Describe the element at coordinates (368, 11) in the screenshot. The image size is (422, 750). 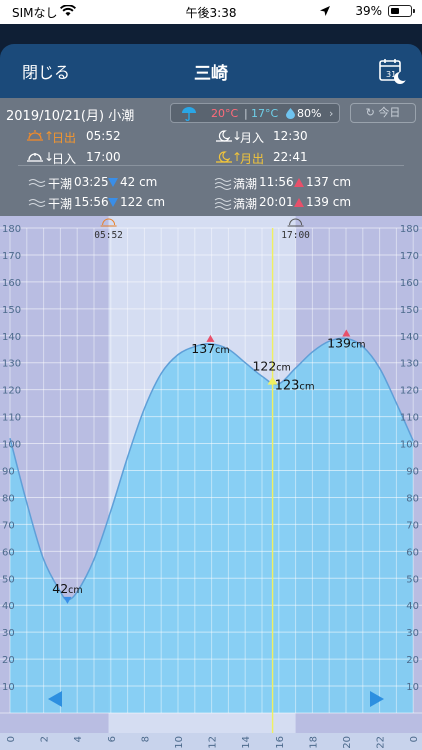
I see `battery-percent: 39%` at that location.